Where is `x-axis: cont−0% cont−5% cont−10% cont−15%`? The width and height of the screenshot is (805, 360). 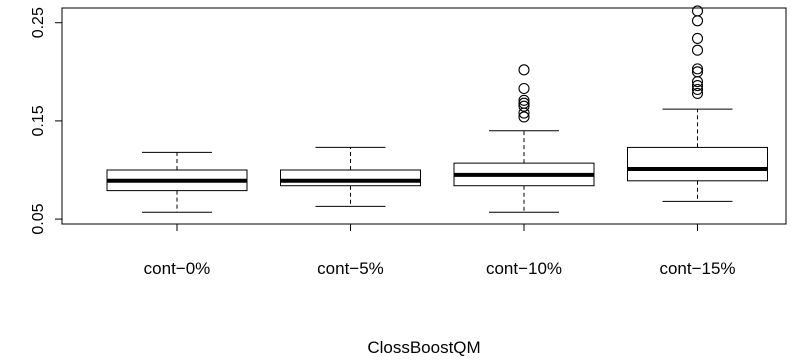 x-axis: cont−0% cont−5% cont−10% cont−15% is located at coordinates (440, 251).